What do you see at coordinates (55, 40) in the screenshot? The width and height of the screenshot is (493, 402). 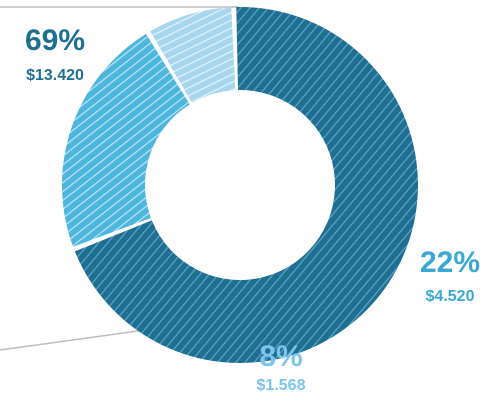 I see `slice-percent-label: 69%` at bounding box center [55, 40].